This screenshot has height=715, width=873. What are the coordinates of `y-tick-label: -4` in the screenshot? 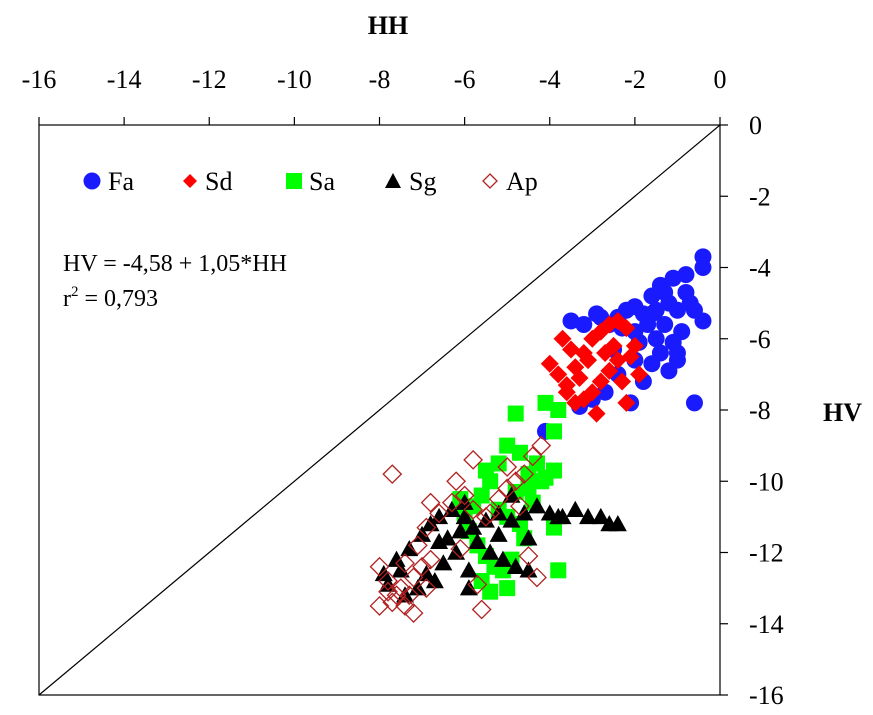 It's located at (760, 268).